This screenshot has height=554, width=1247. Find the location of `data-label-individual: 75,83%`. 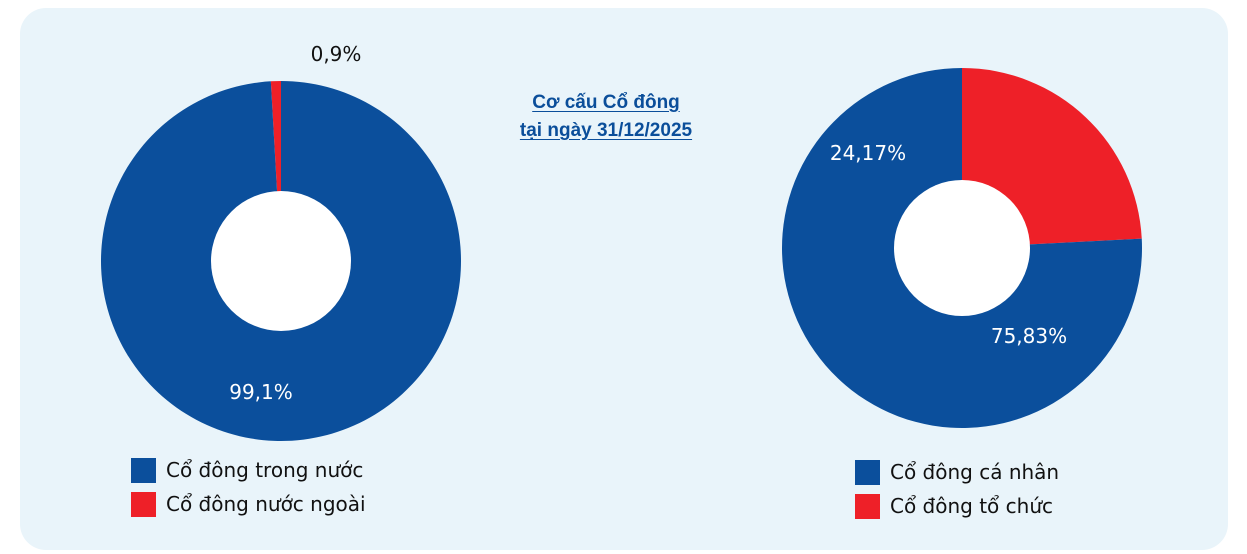

data-label-individual: 75,83% is located at coordinates (1029, 336).